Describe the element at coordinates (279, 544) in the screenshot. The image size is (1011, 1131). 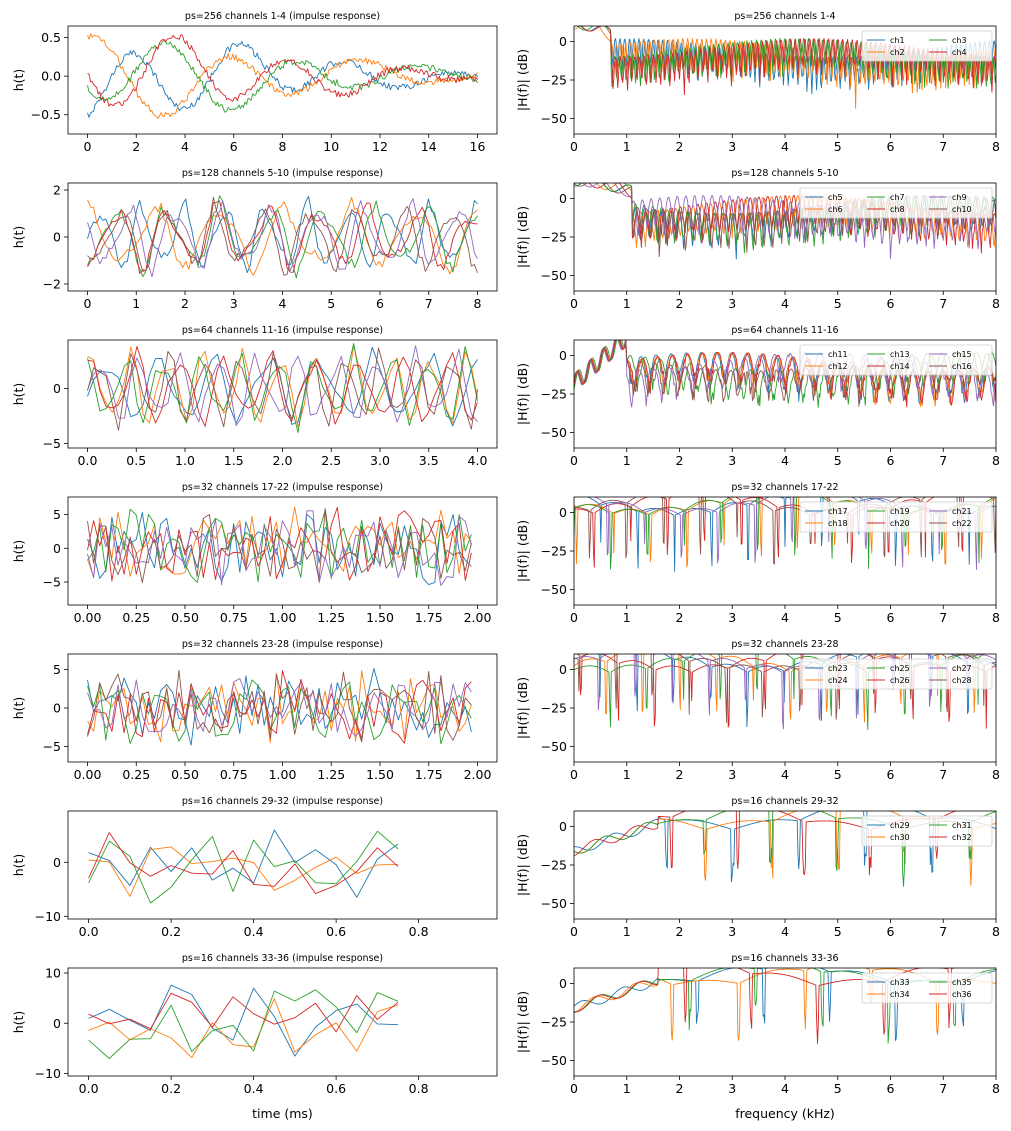
I see `trace-ch20` at that location.